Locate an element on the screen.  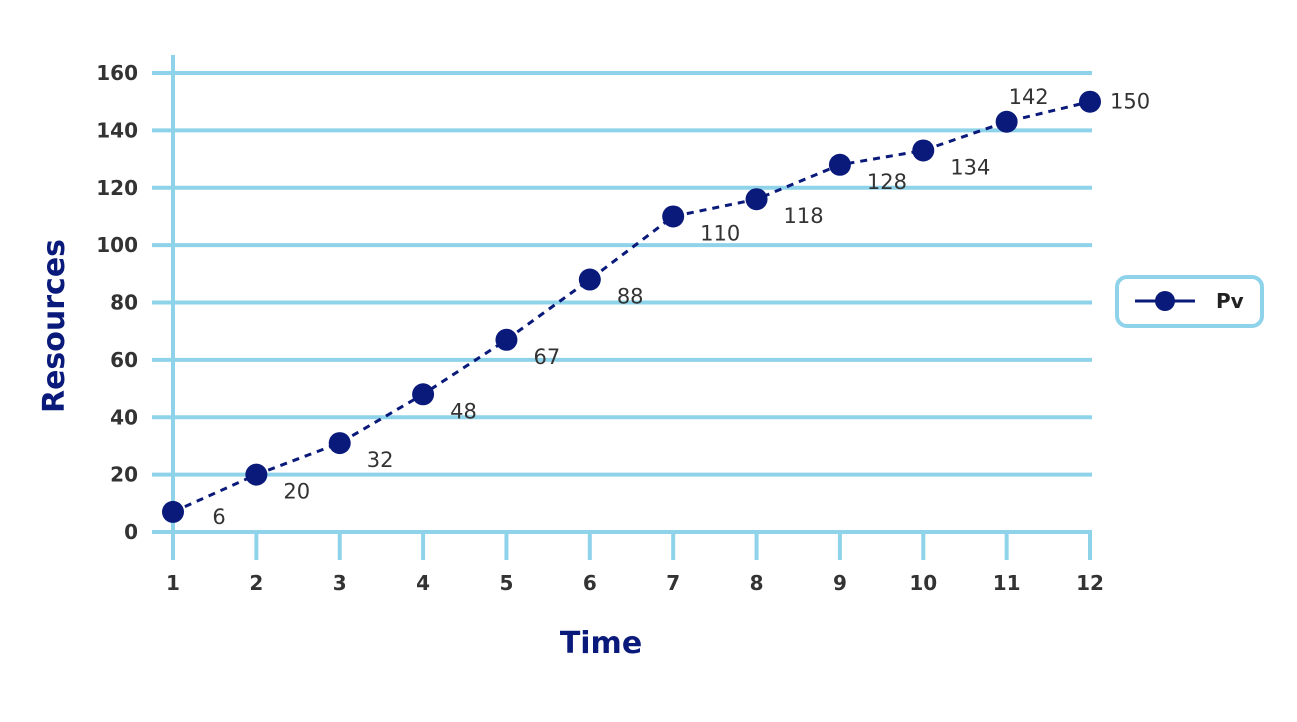
data-label-8: 118 is located at coordinates (804, 216).